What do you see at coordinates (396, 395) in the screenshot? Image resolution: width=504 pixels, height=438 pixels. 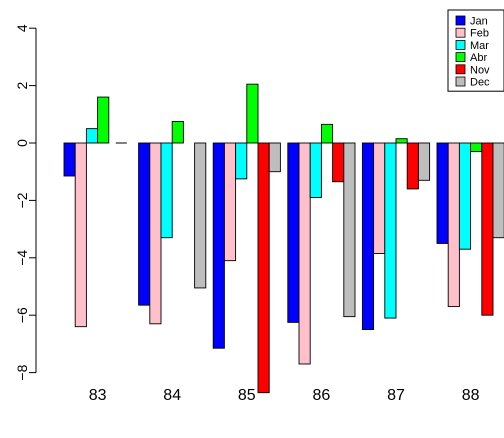 I see `category-label: 87` at bounding box center [396, 395].